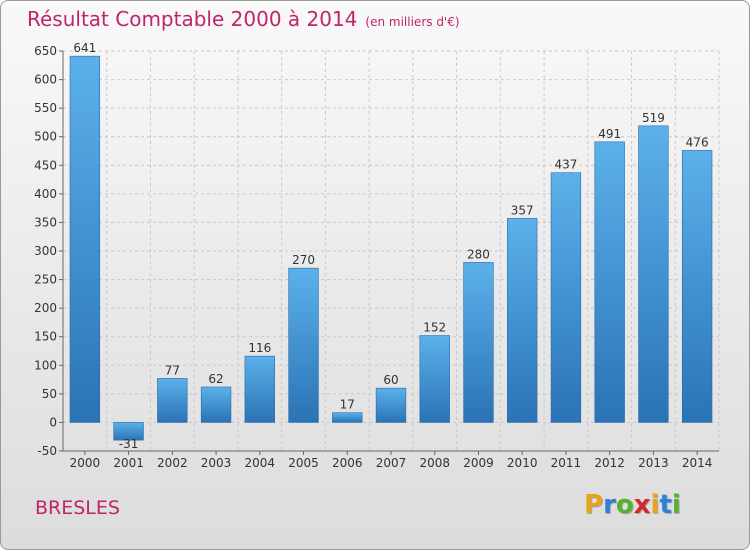 Image resolution: width=750 pixels, height=550 pixels. What do you see at coordinates (45, 280) in the screenshot?
I see `y-tick-label: 250` at bounding box center [45, 280].